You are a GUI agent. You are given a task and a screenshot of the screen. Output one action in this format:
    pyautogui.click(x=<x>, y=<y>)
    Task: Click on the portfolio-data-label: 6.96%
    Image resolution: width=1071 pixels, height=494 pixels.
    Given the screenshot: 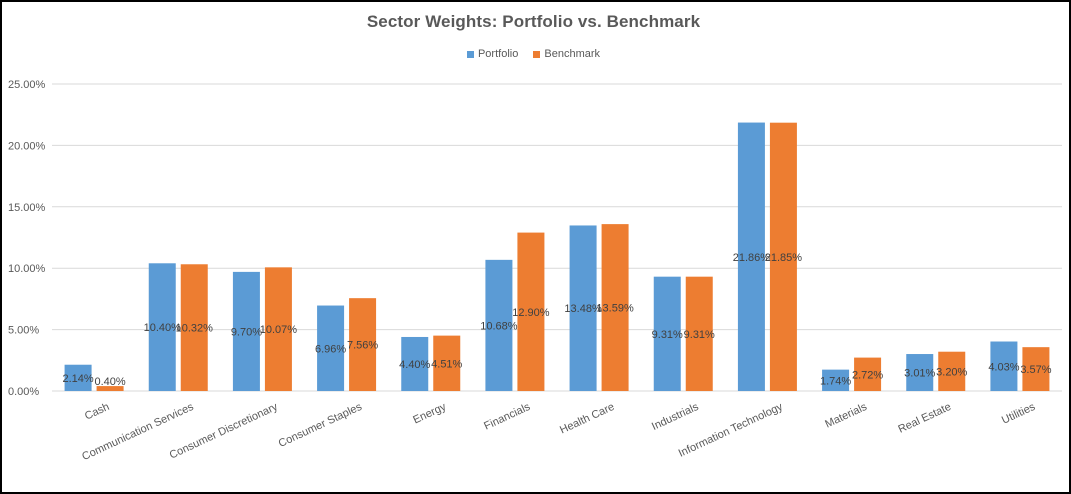 What is the action you would take?
    pyautogui.click(x=330, y=349)
    